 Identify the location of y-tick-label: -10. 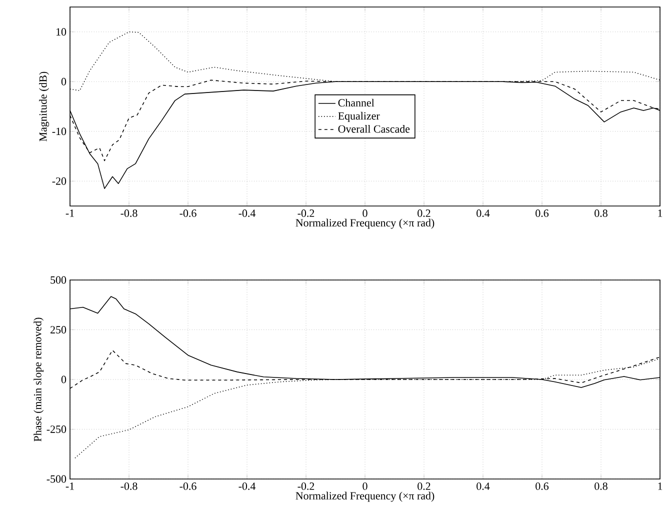
(59, 132).